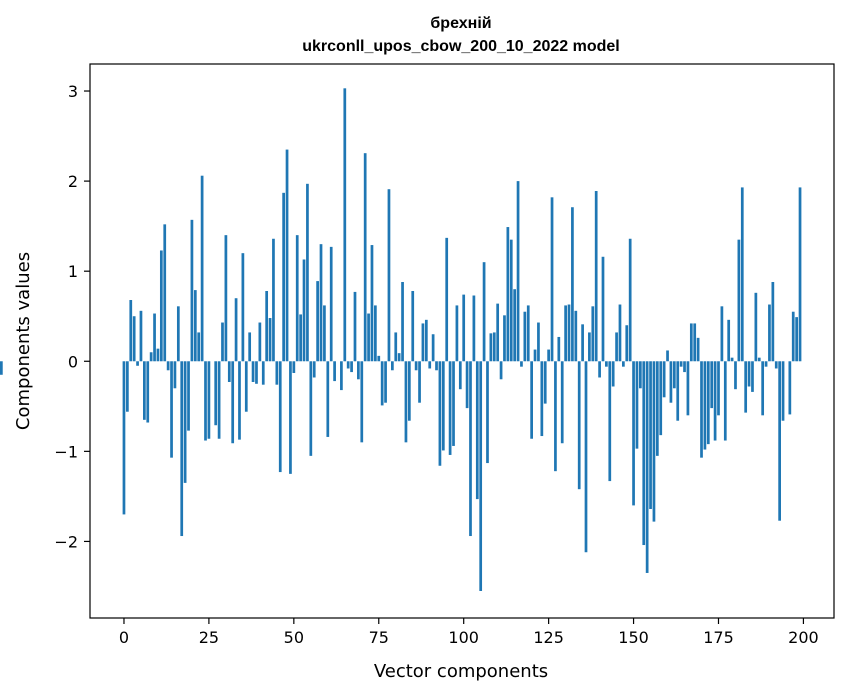 The height and width of the screenshot is (696, 847). Describe the element at coordinates (379, 637) in the screenshot. I see `x-tick-label: 75` at that location.